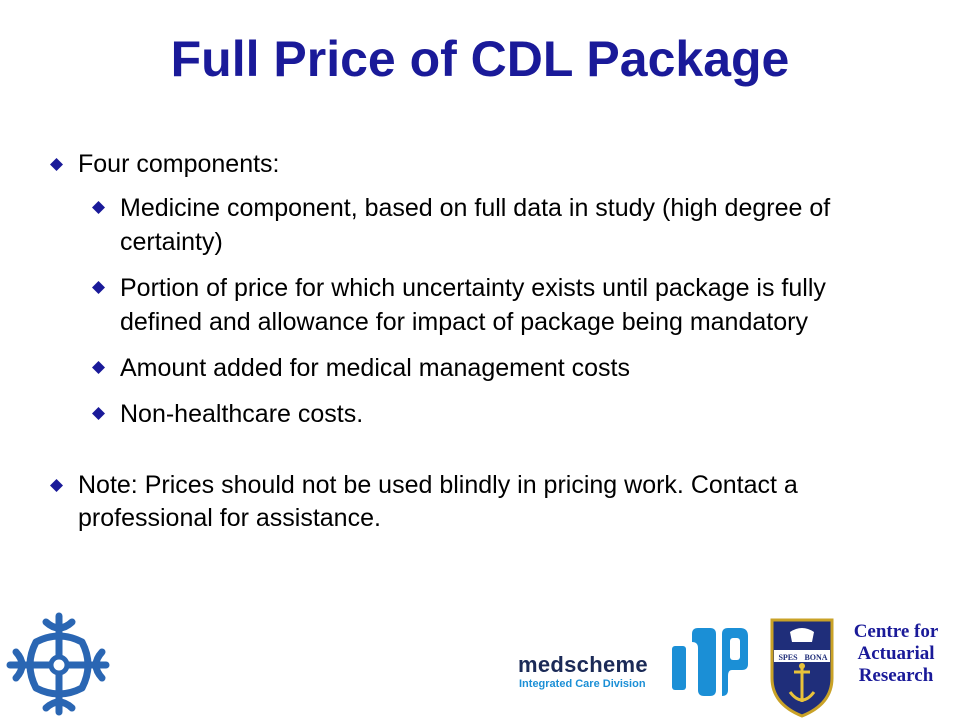 Image resolution: width=960 pixels, height=720 pixels. I want to click on crest-lettering-right: BONA, so click(815, 657).